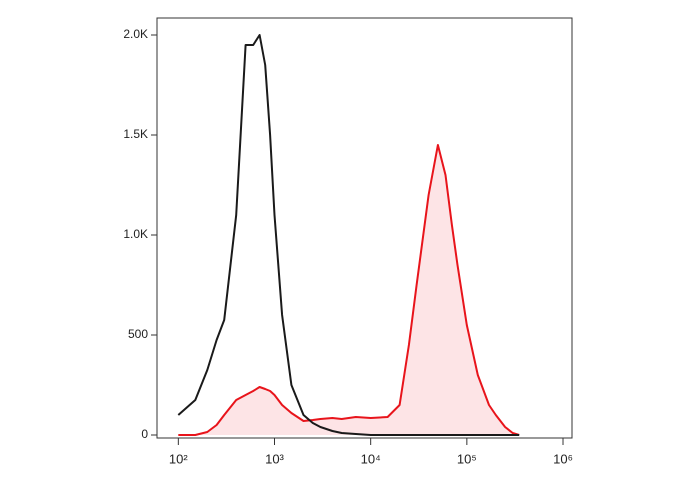  Describe the element at coordinates (467, 458) in the screenshot. I see `x-tick-label: 10⁵` at that location.